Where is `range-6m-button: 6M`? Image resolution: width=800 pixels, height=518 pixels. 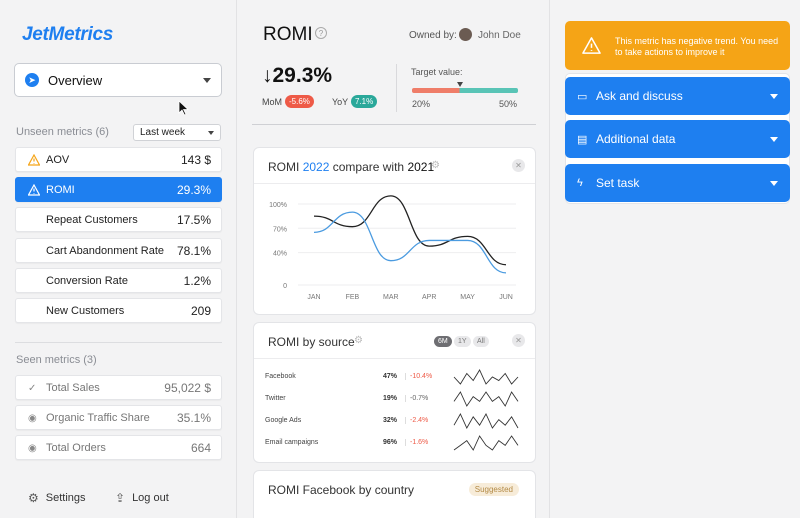 range-6m-button: 6M is located at coordinates (443, 341).